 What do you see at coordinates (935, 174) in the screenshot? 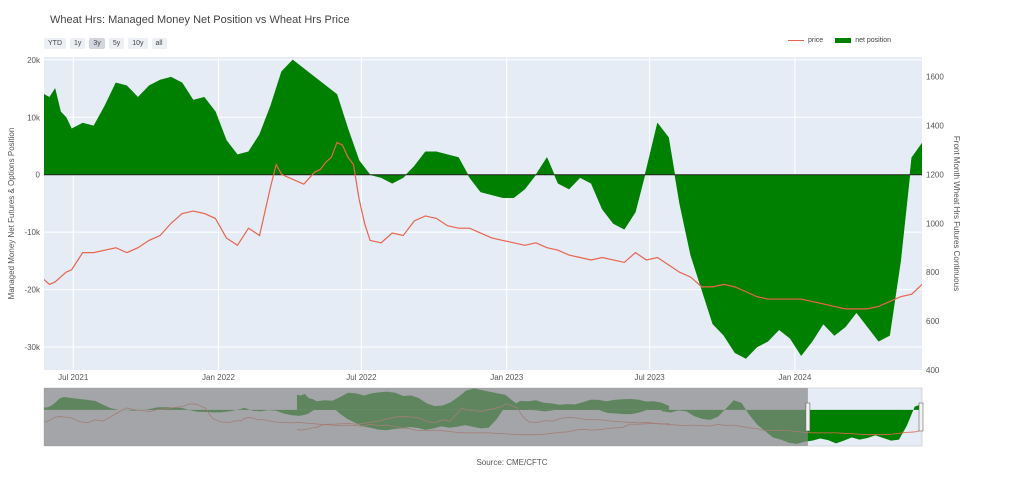
I see `y-right-tick-label: 1200` at bounding box center [935, 174].